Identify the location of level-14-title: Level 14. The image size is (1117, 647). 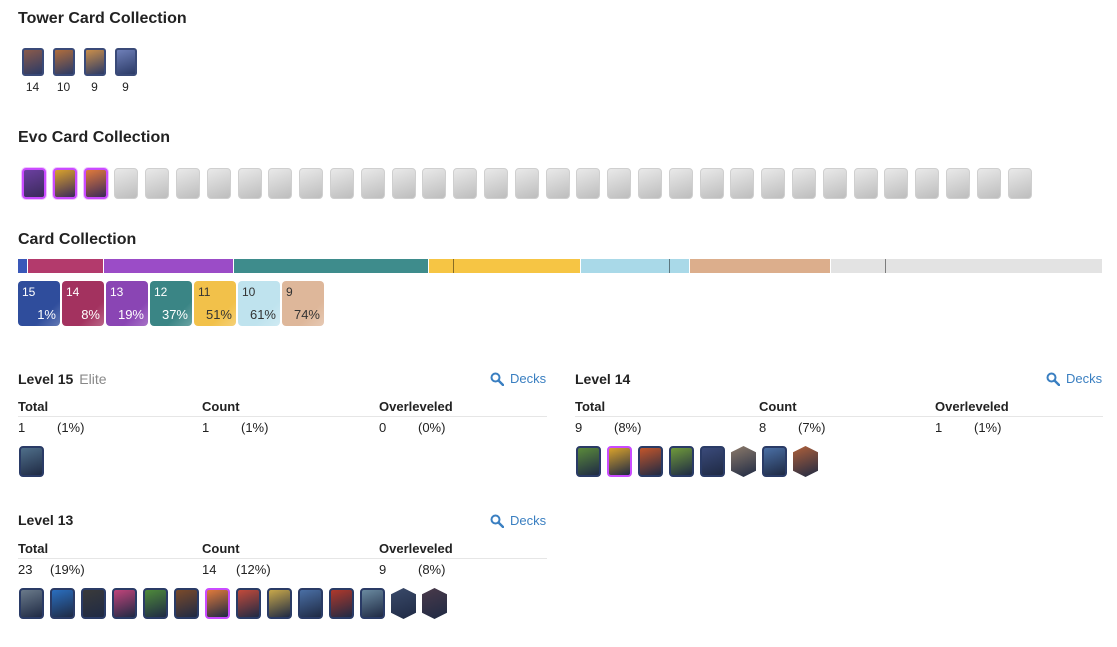
(603, 379).